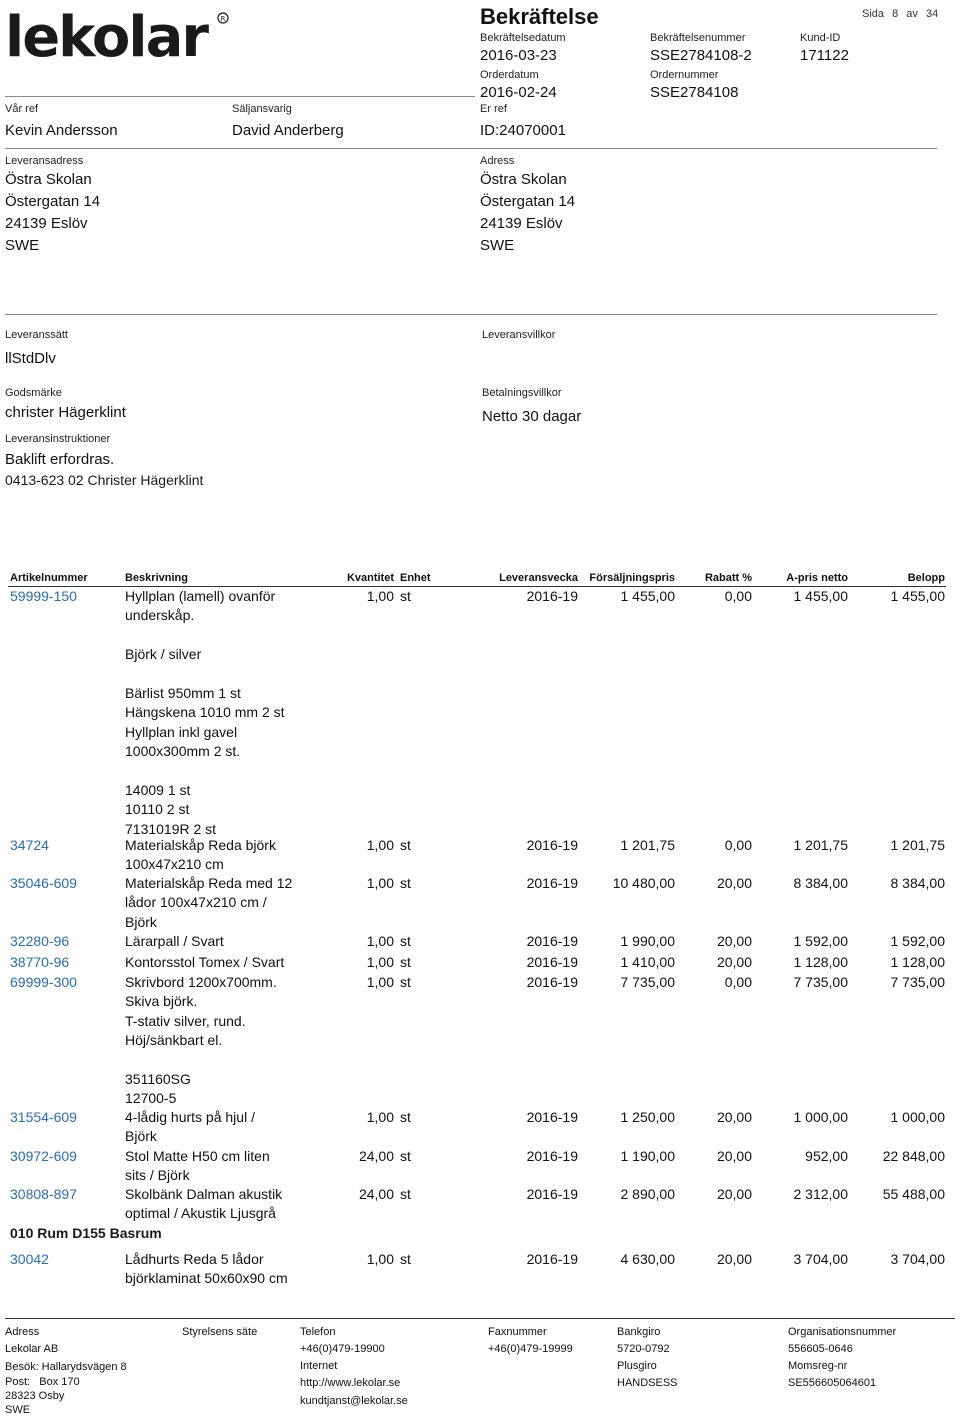 The width and height of the screenshot is (960, 1417). Describe the element at coordinates (65, 412) in the screenshot. I see `goods-mark: christer Hägerklint` at that location.